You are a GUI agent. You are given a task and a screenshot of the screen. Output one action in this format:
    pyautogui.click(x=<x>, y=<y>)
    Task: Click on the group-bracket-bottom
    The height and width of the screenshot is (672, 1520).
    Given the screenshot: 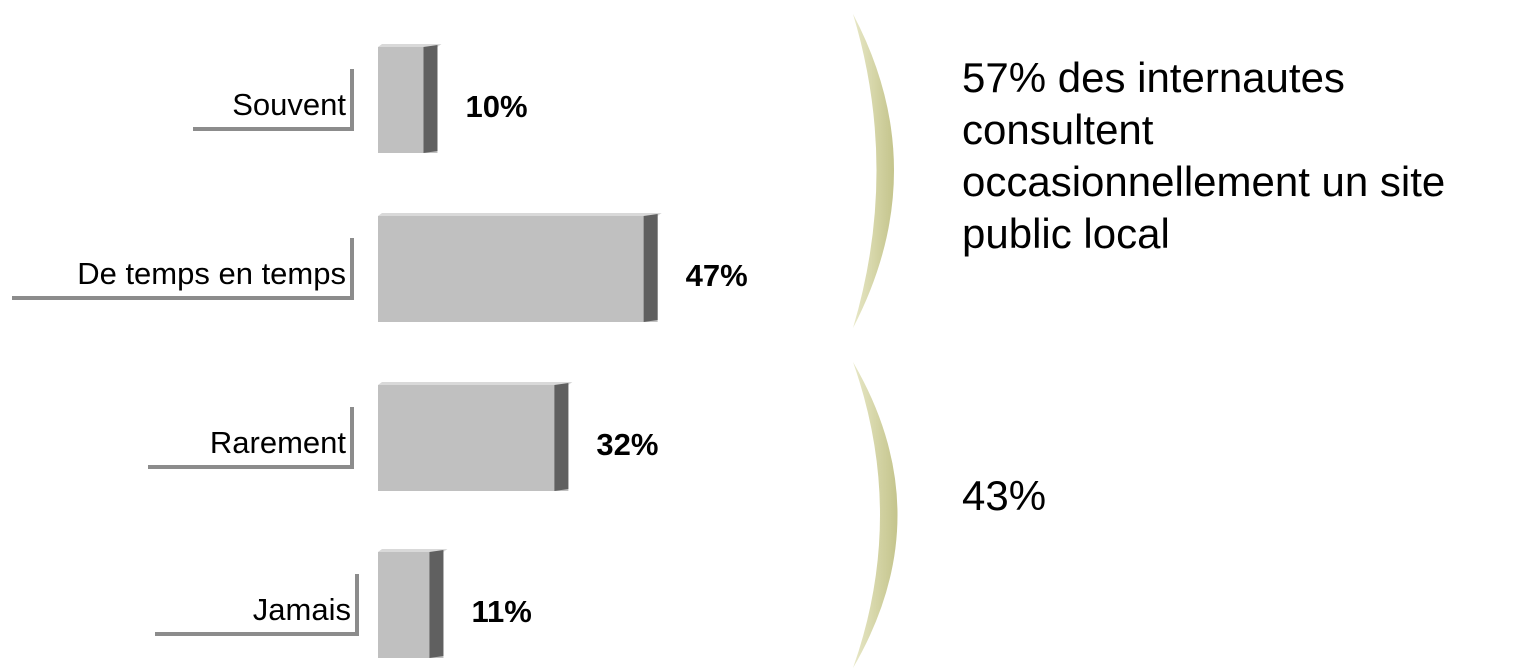 What is the action you would take?
    pyautogui.click(x=875, y=515)
    